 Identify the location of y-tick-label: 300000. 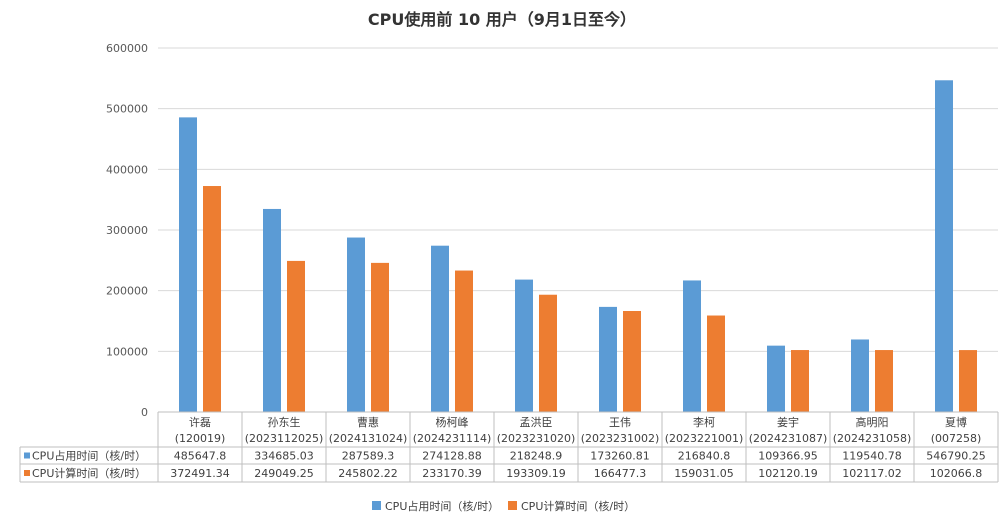
(127, 230).